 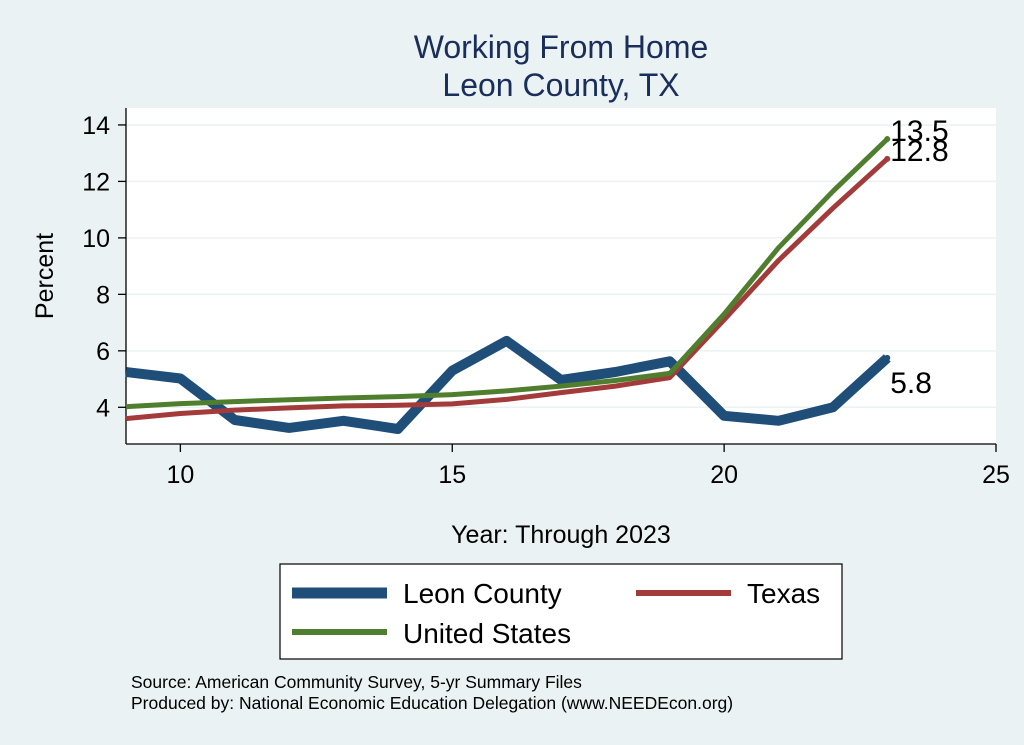 I want to click on legend-label-united-states: United States, so click(x=487, y=633).